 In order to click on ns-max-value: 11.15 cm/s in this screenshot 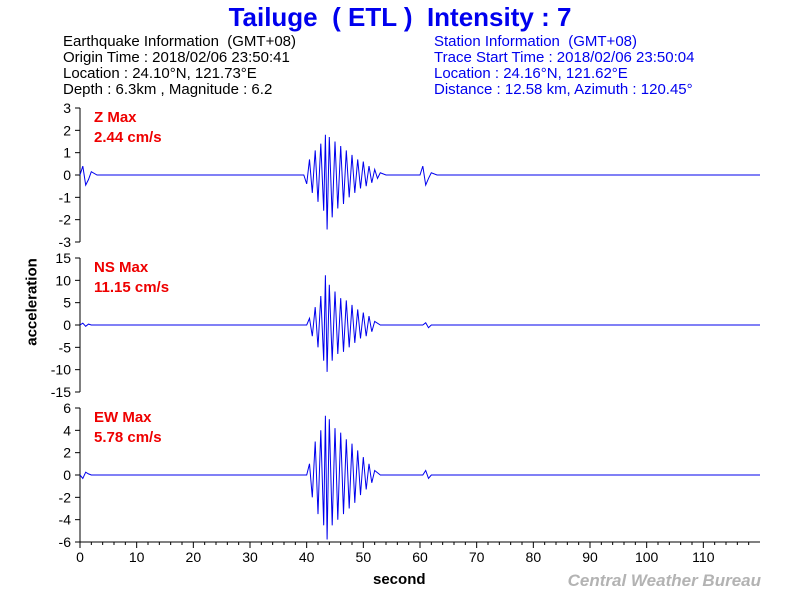, I will do `click(131, 287)`.